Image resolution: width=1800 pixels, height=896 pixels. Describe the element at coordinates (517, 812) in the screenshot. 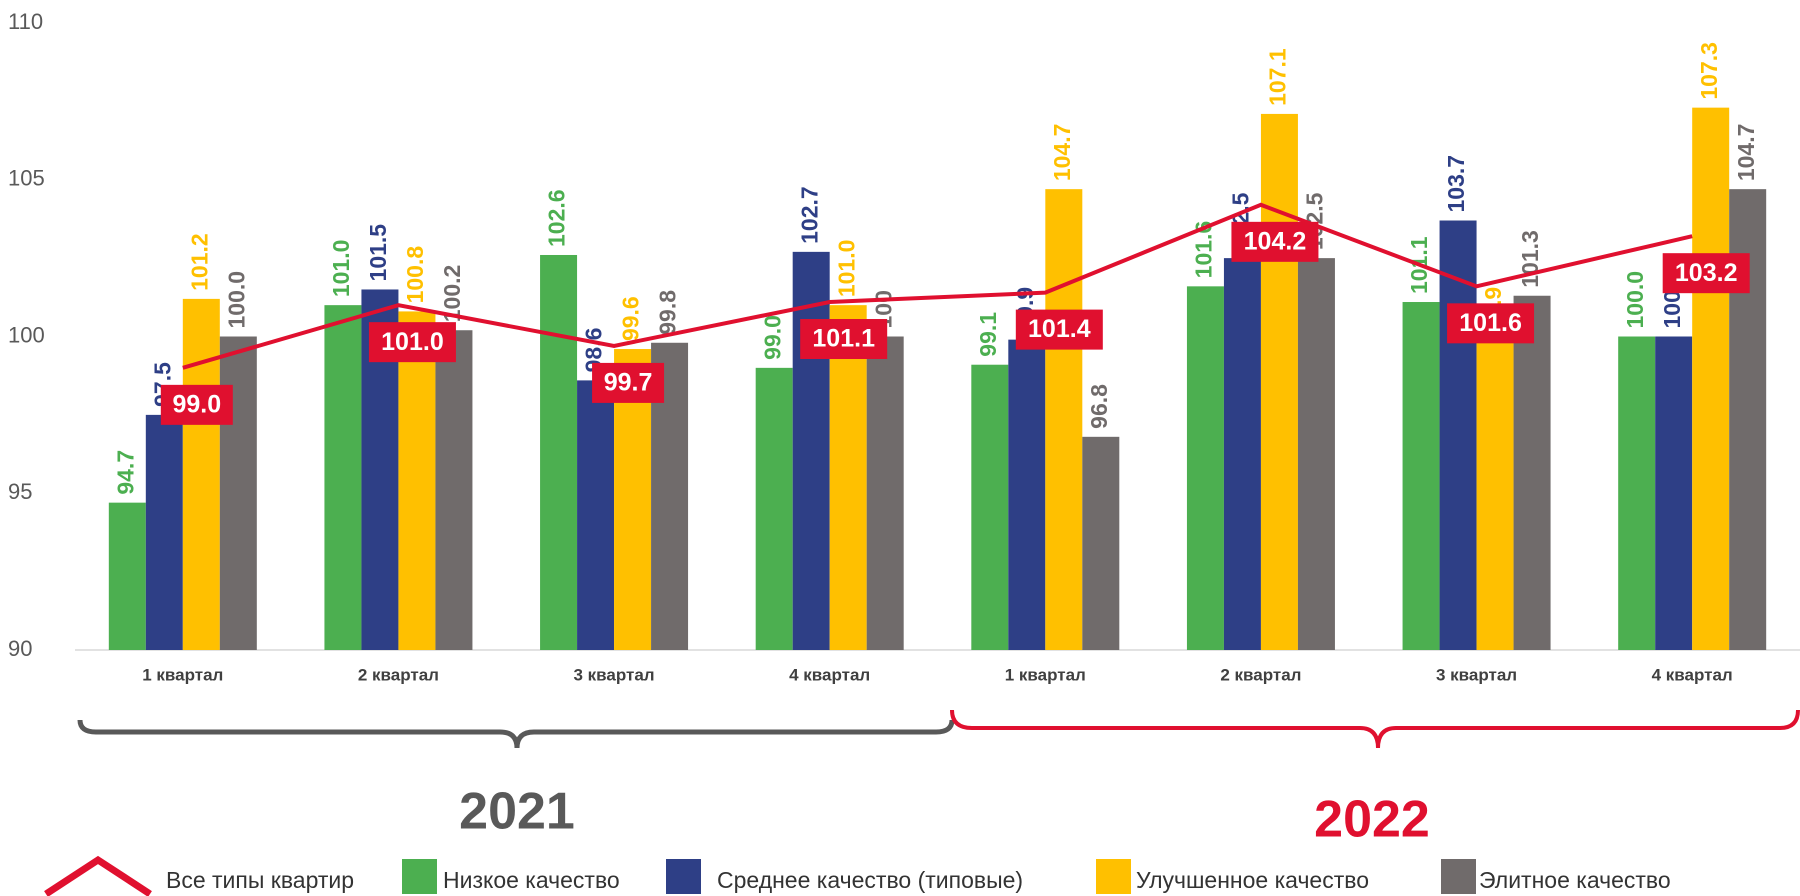

I see `year-label: 2021` at that location.